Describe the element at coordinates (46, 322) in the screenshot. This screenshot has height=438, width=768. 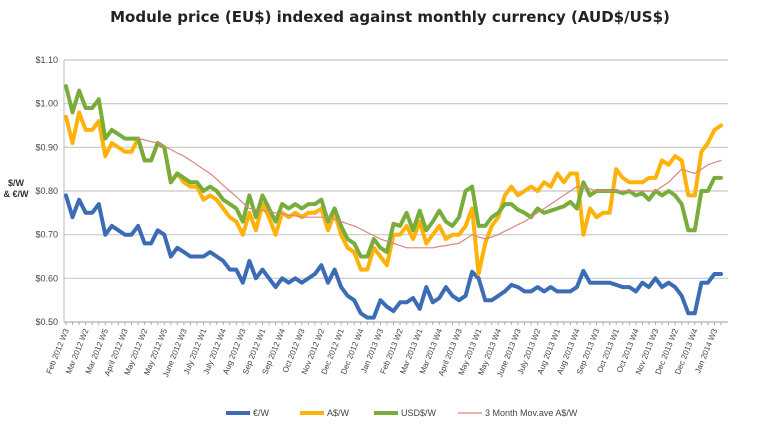
I see `y-tick-label: $0.50` at that location.